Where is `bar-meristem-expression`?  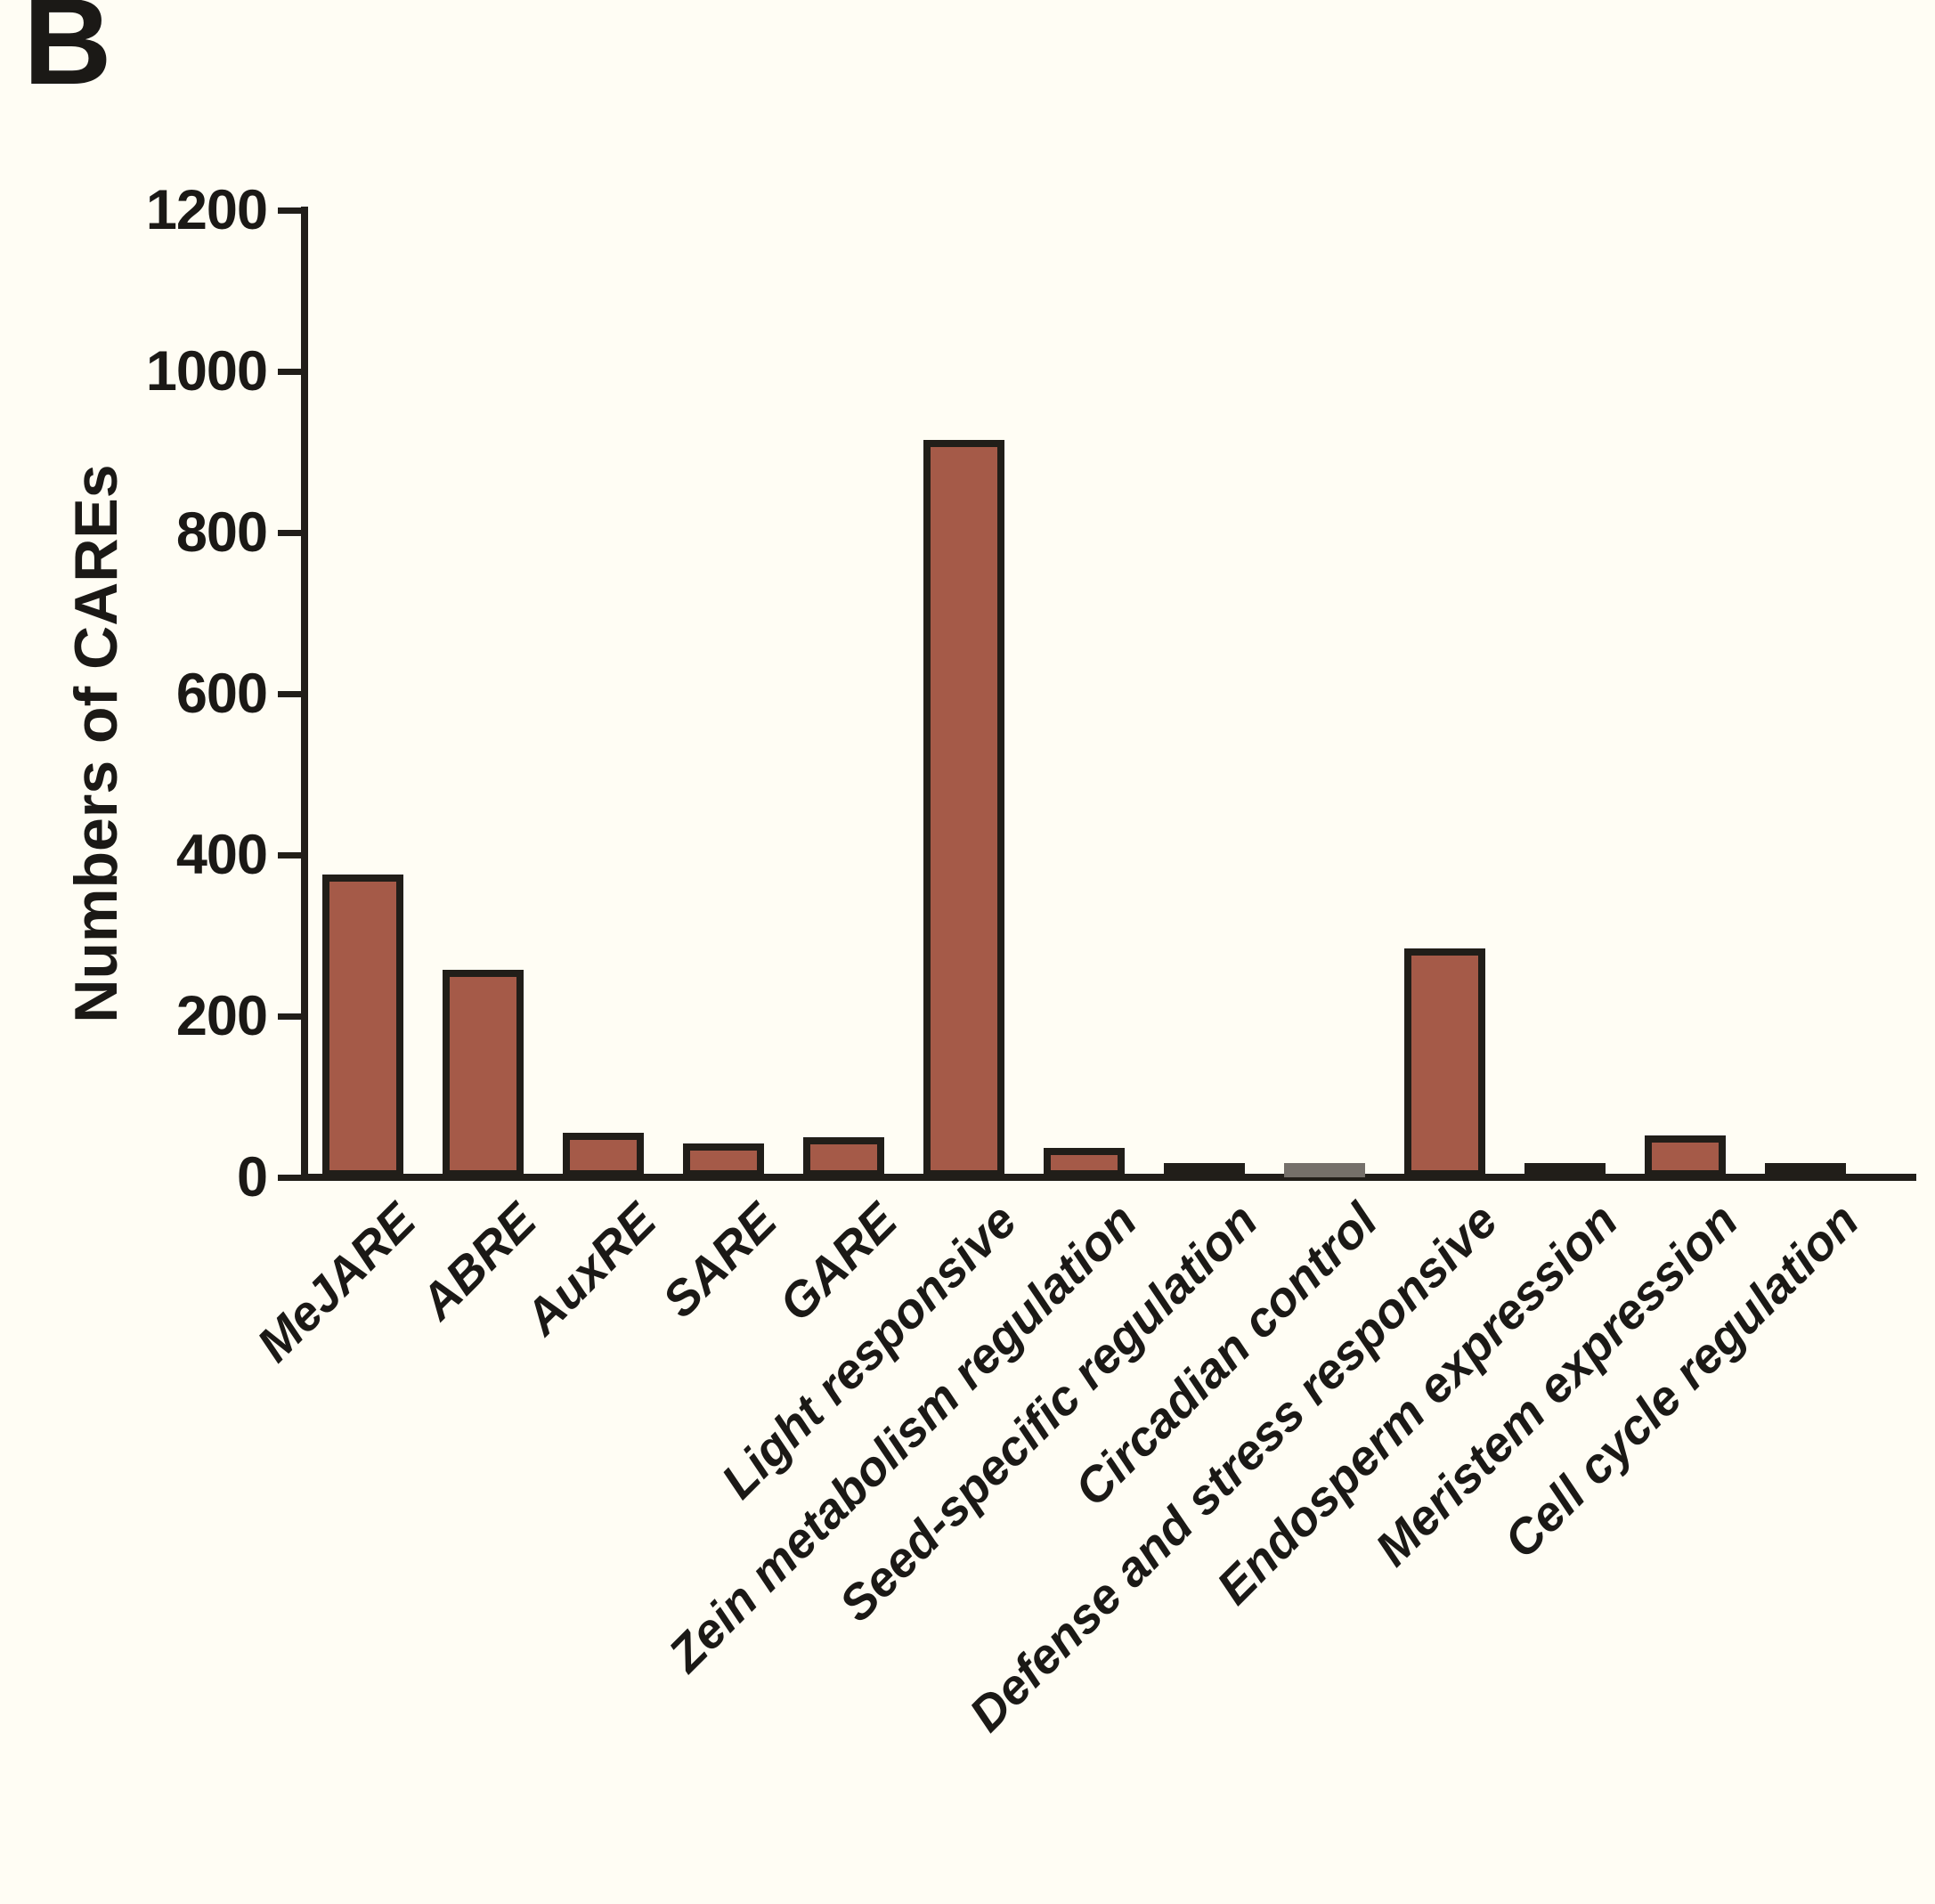 bar-meristem-expression is located at coordinates (1685, 1156).